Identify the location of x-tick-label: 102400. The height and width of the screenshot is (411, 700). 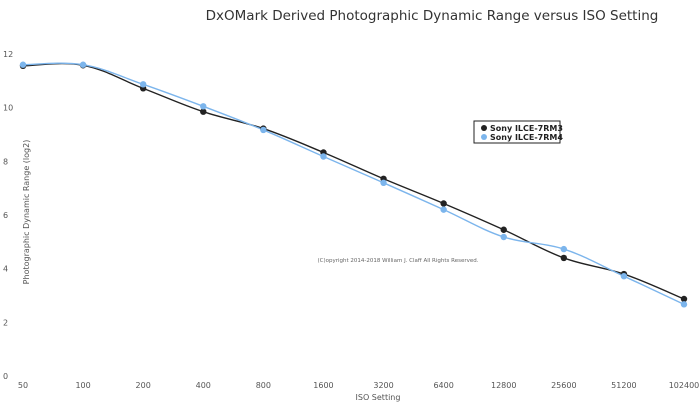
(684, 385).